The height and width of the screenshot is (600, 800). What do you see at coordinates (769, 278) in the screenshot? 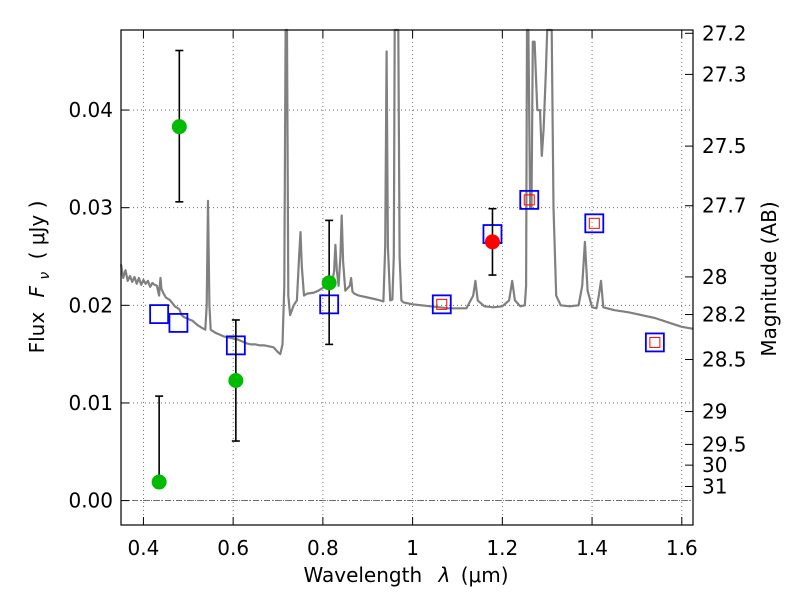
I see `y2-axis-title: Magnitude (AB)` at bounding box center [769, 278].